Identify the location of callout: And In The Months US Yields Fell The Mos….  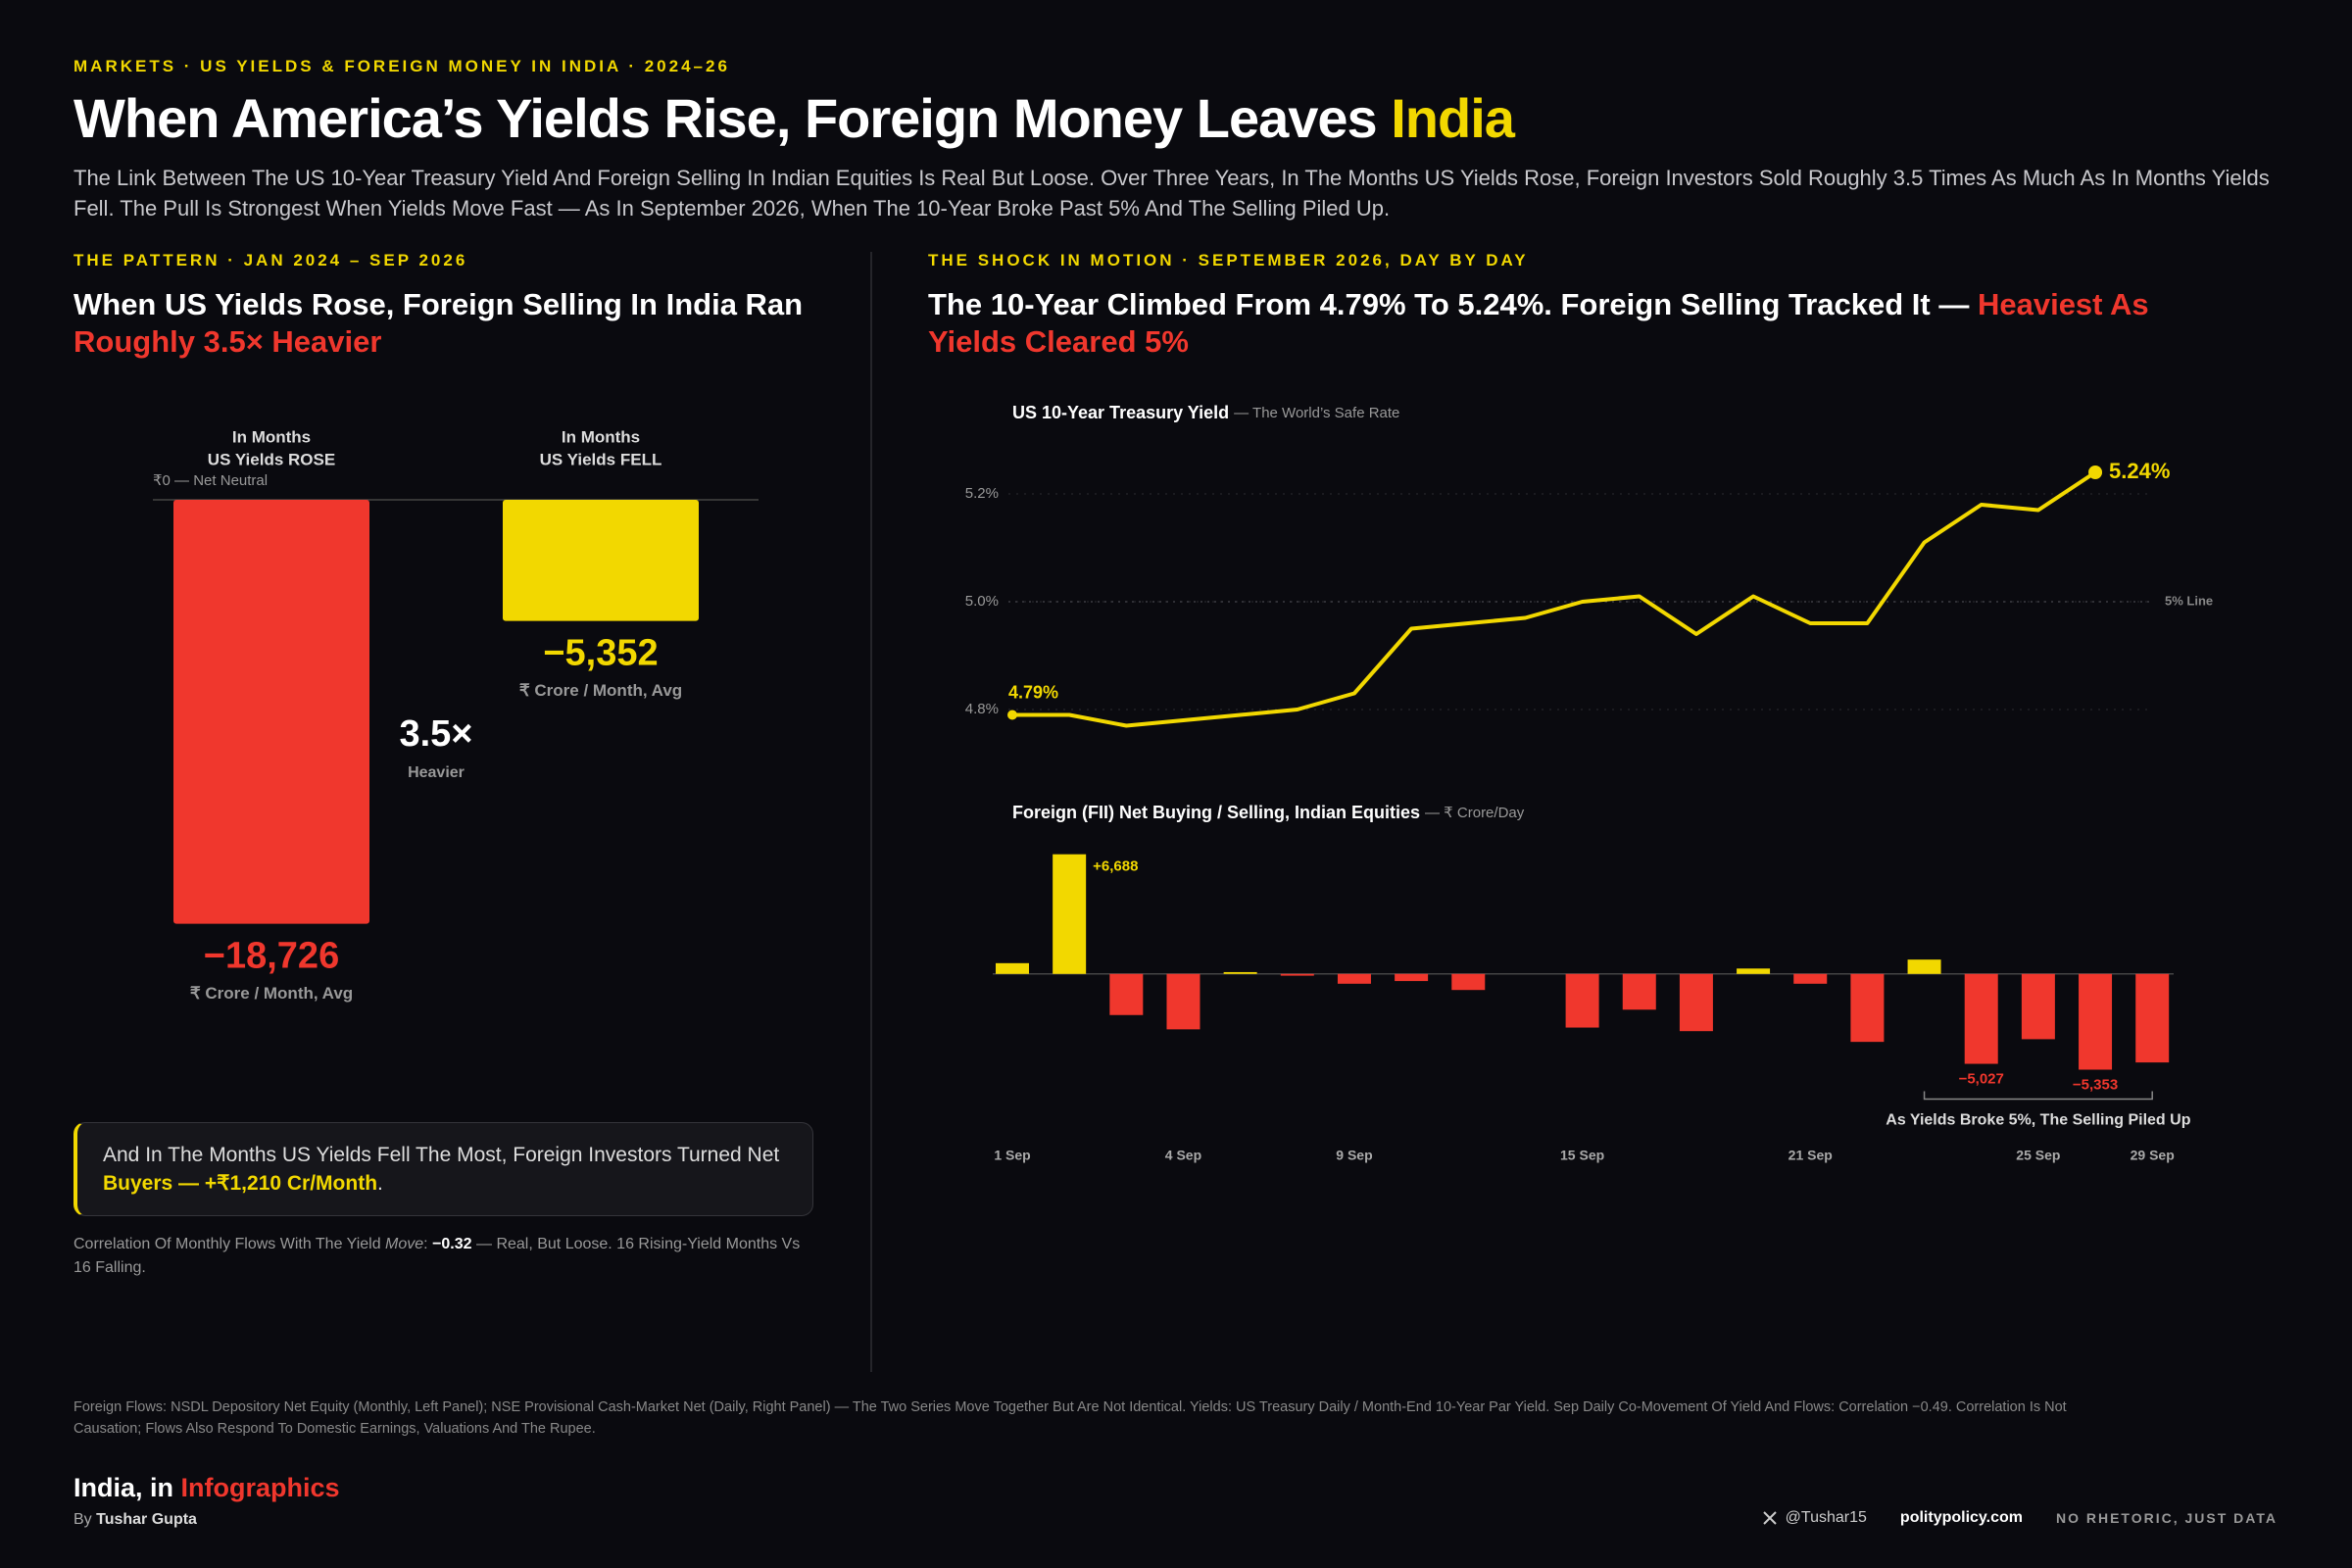
(443, 1169).